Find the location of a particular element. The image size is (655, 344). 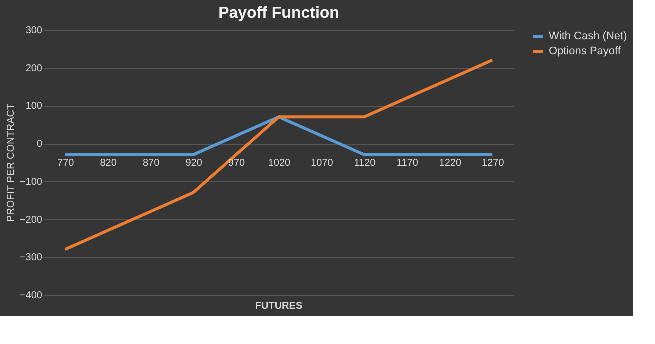

x-tick-label: 770 is located at coordinates (66, 164).